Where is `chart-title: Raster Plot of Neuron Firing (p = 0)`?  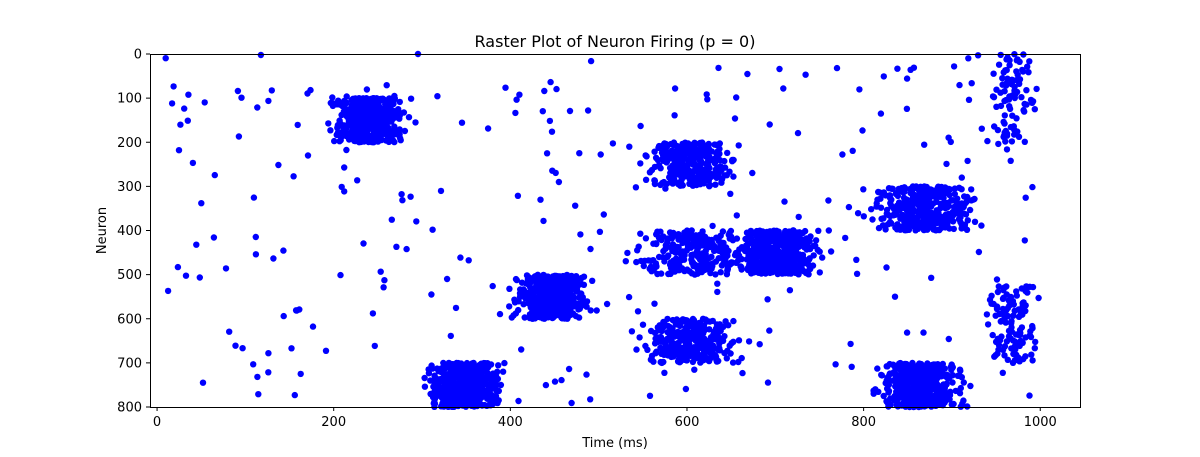 chart-title: Raster Plot of Neuron Firing (p = 0) is located at coordinates (615, 41).